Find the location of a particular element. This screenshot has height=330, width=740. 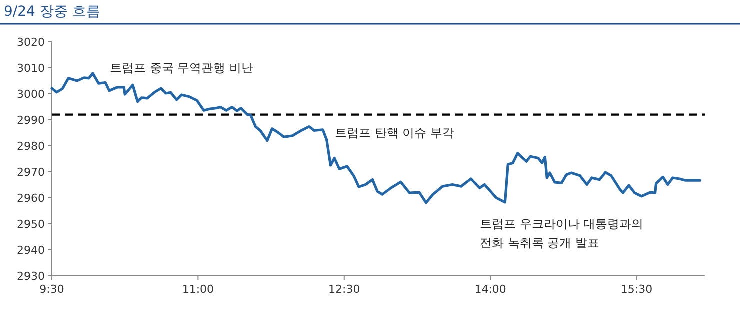

y-tick-label: 3020 is located at coordinates (31, 42).